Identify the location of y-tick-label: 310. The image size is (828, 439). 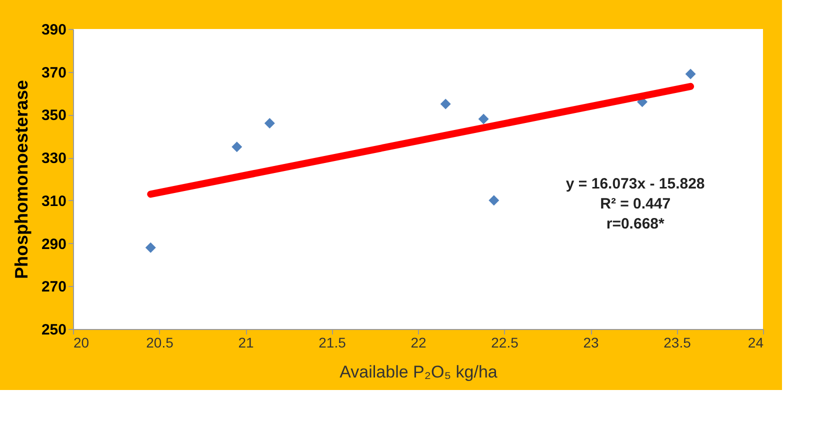
(53, 201).